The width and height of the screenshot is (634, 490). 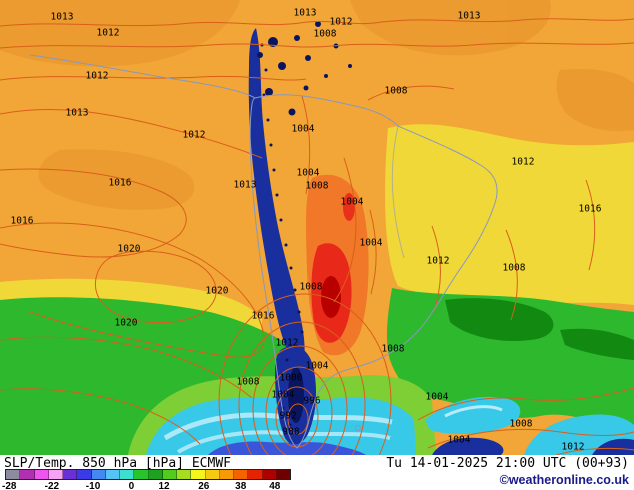 I want to click on legend-tick-label: 38, so click(x=241, y=485).